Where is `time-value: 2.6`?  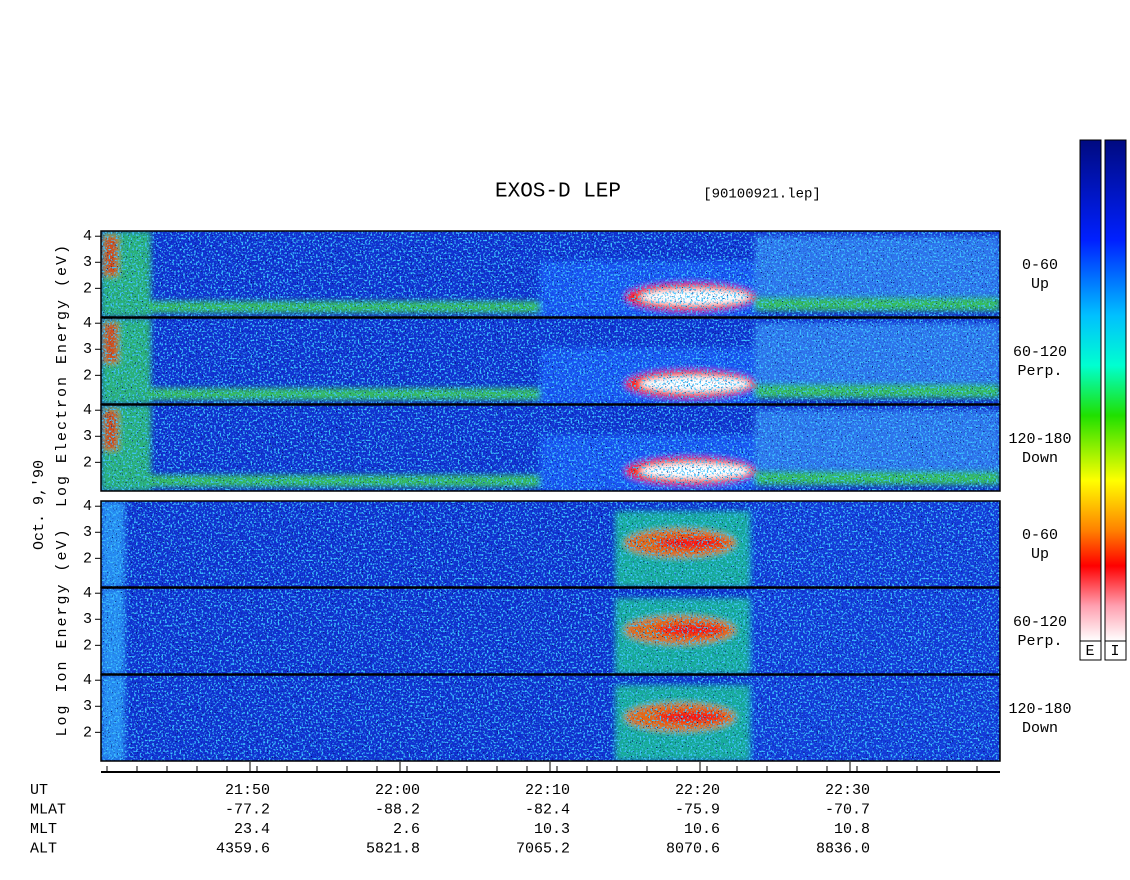 time-value: 2.6 is located at coordinates (406, 829).